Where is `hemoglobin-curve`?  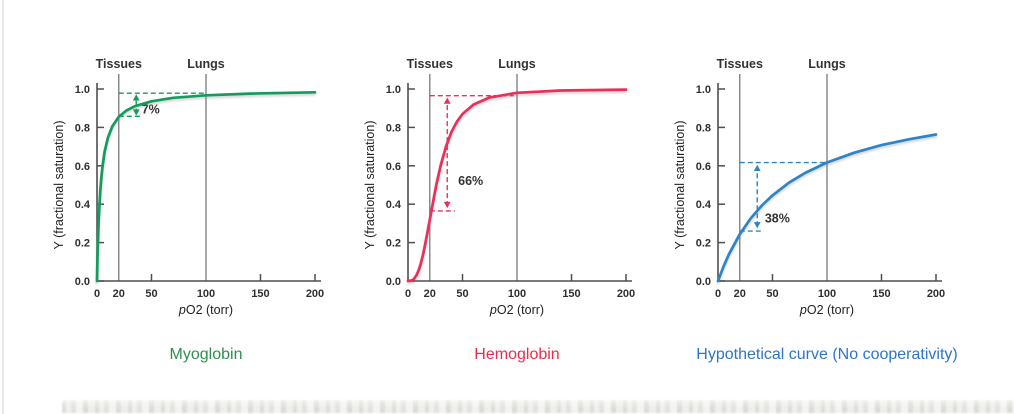
hemoglobin-curve is located at coordinates (517, 185).